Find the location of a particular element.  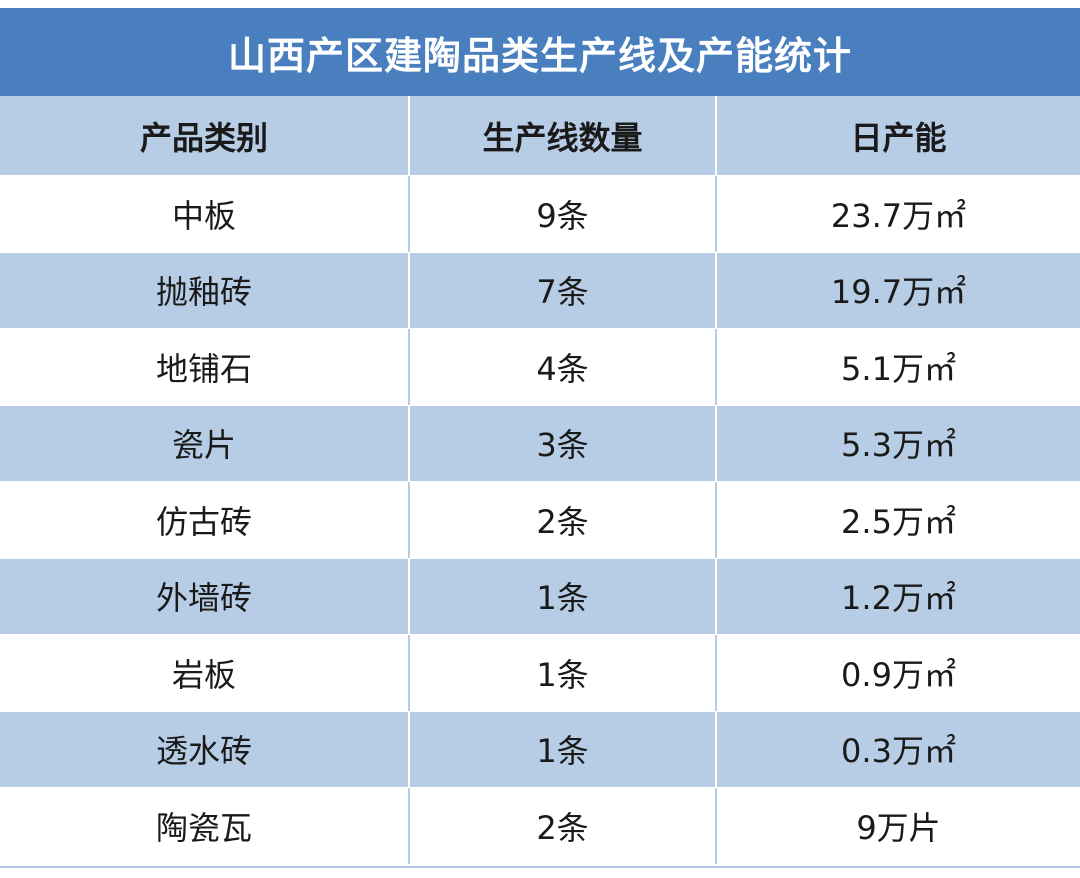

cell-capacity: 23.7万㎡ is located at coordinates (898, 215).